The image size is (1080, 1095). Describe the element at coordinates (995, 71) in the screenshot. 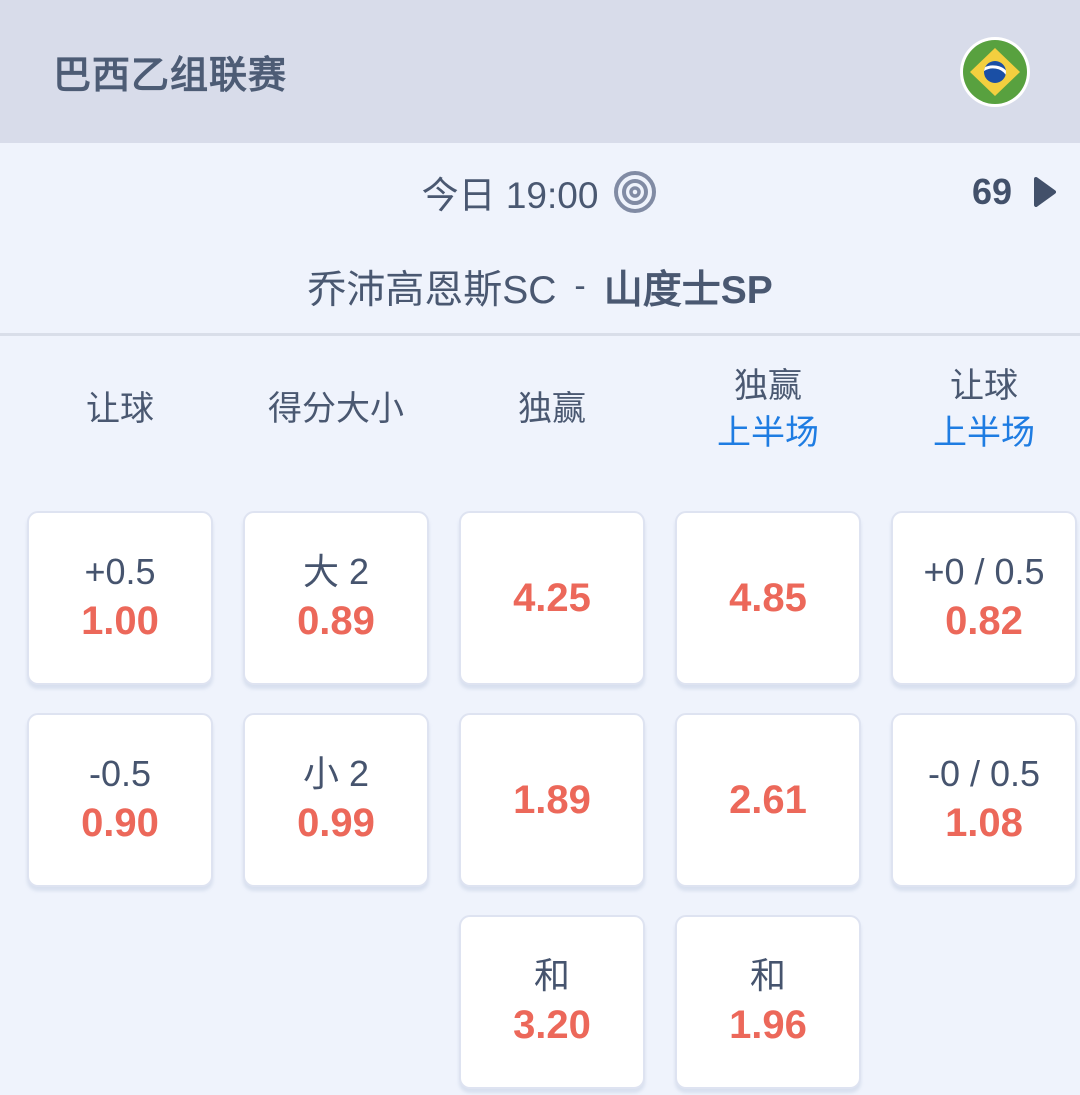

I see `brazil-flag-icon` at that location.